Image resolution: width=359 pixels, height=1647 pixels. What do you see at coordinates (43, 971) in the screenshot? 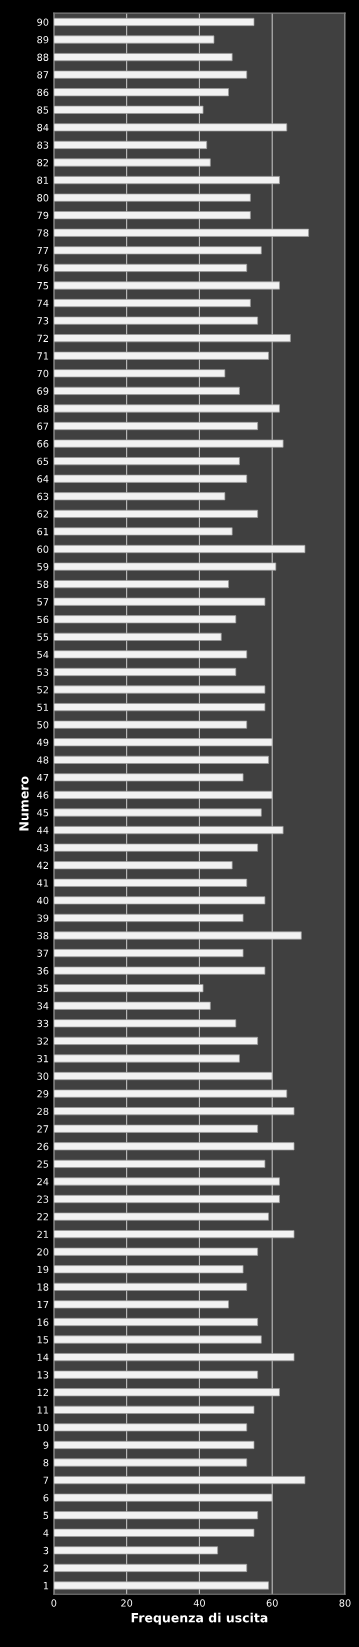
I see `y-tick-label: 36` at bounding box center [43, 971].